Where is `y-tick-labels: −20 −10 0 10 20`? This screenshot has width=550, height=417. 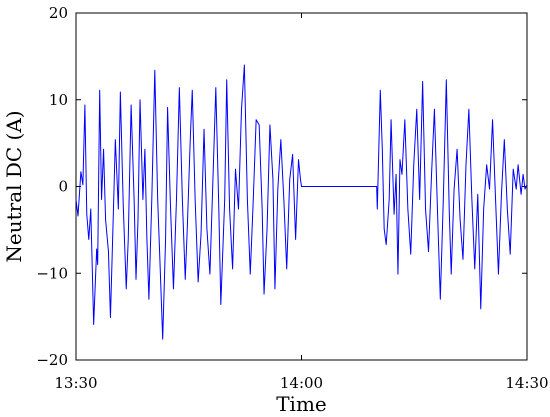
y-tick-labels: −20 −10 0 10 20 is located at coordinates (52, 186).